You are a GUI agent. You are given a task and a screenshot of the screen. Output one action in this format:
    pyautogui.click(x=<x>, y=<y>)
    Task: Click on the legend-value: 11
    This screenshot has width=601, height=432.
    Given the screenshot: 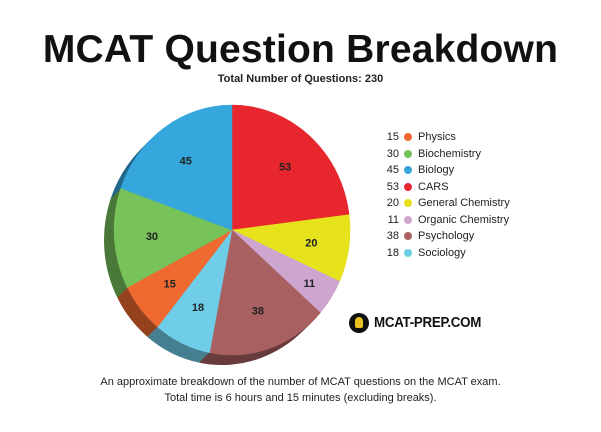 What is the action you would take?
    pyautogui.click(x=393, y=219)
    